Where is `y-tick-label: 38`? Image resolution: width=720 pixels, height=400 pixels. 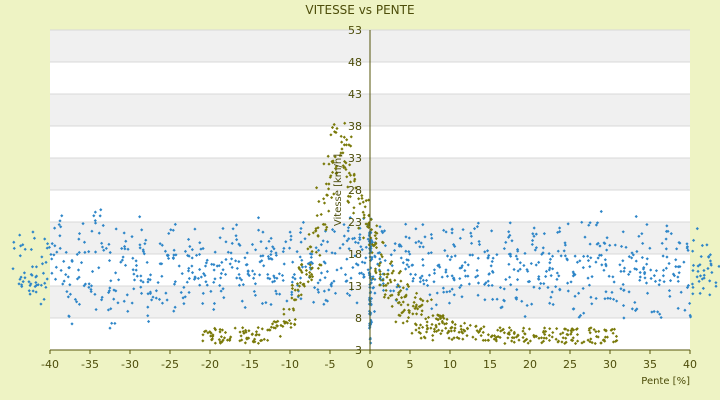 y-tick-label: 38 is located at coordinates (355, 126).